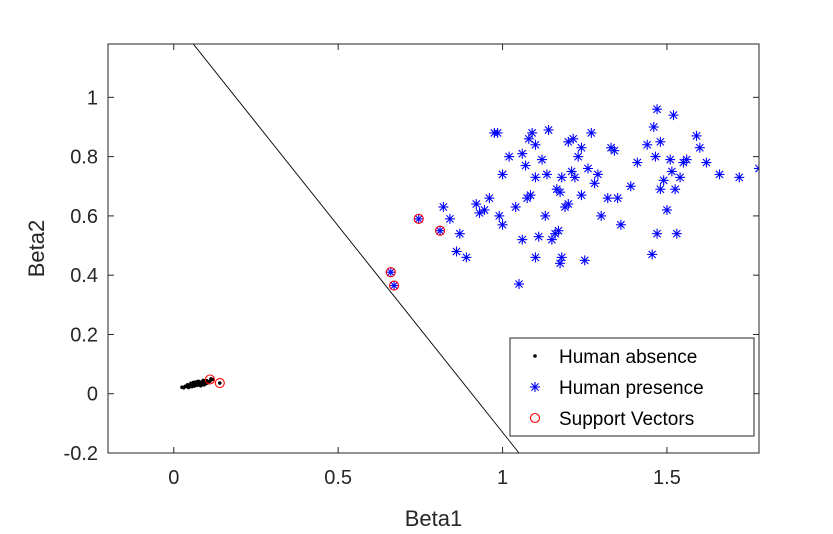 This screenshot has height=534, width=833. What do you see at coordinates (84, 217) in the screenshot?
I see `y-tick-label: 0.6` at bounding box center [84, 217].